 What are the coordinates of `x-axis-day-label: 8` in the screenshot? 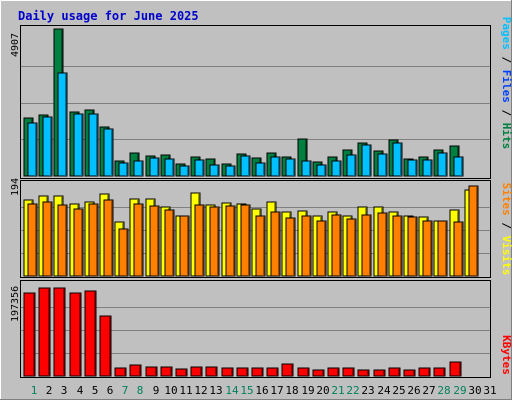 It's located at (140, 390).